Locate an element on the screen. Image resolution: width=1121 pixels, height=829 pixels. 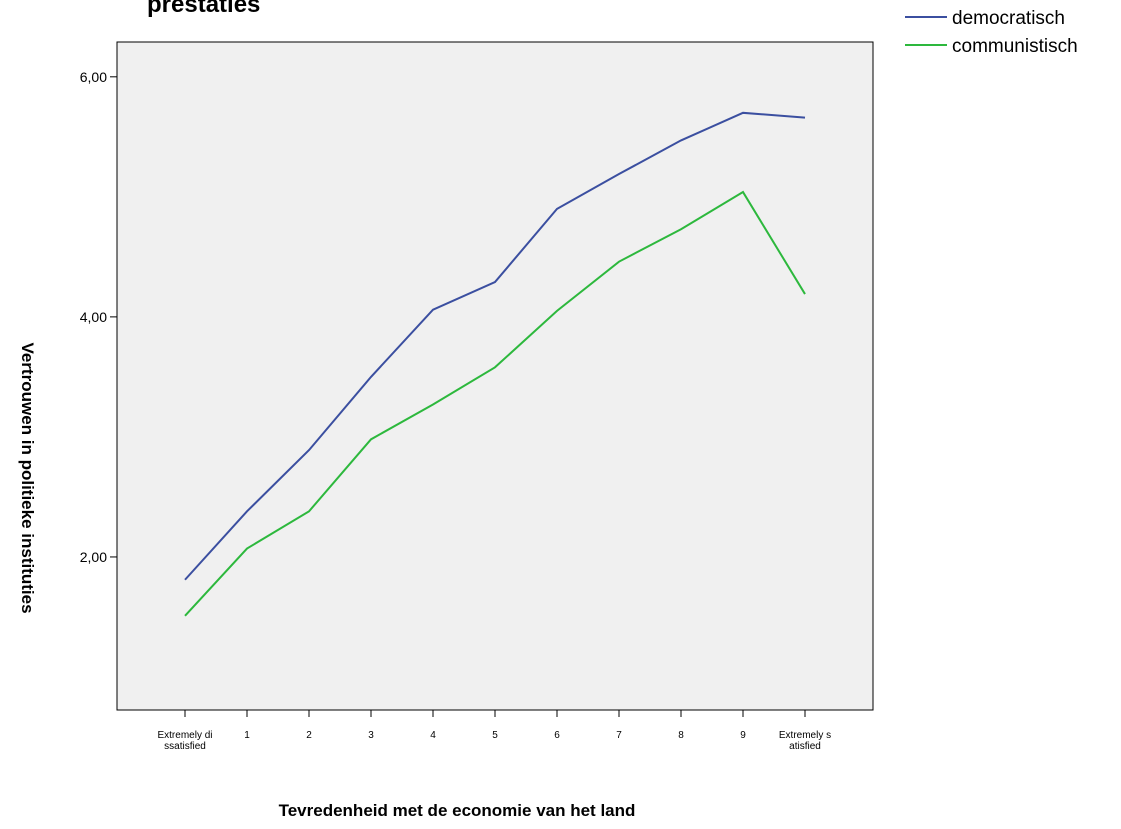
x-tick-label: 7 is located at coordinates (619, 735).